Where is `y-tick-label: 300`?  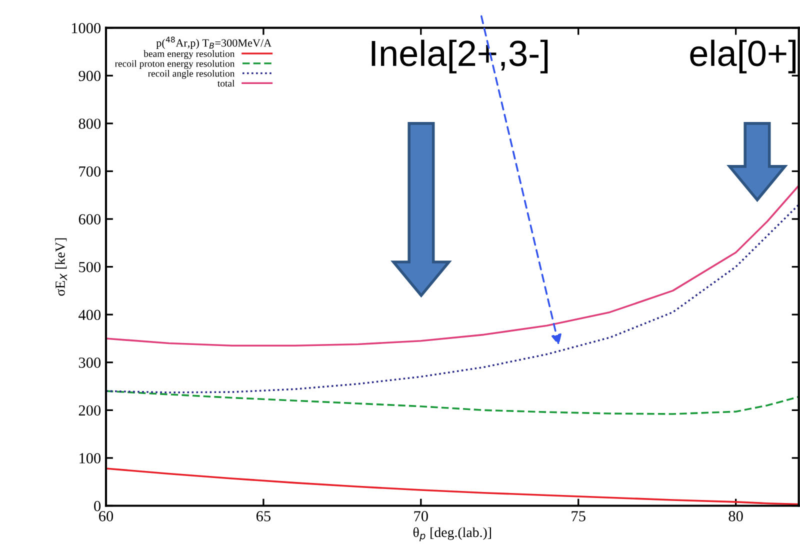
y-tick-label: 300 is located at coordinates (89, 363).